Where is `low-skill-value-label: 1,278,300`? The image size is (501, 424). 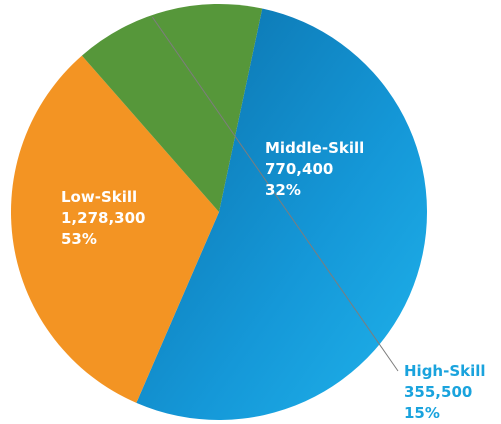 low-skill-value-label: 1,278,300 is located at coordinates (103, 218).